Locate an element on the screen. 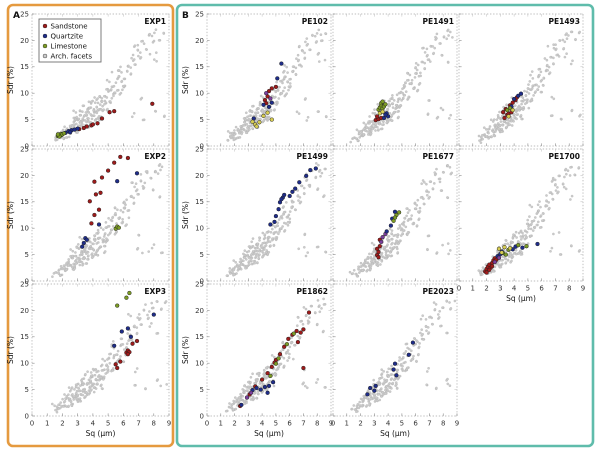 The height and width of the screenshot is (454, 600). plot-title: PE1862 is located at coordinates (313, 291).